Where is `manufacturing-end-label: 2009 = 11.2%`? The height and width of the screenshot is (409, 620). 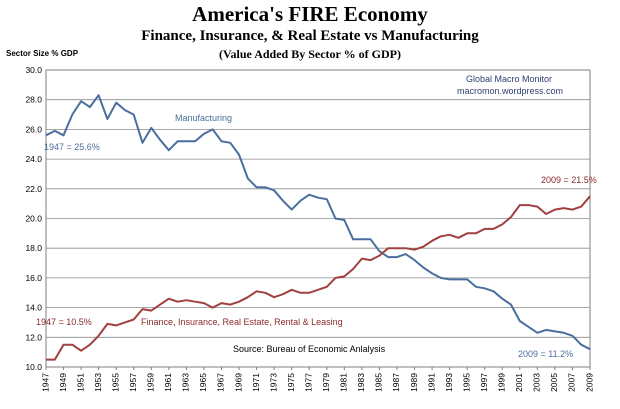 manufacturing-end-label: 2009 = 11.2% is located at coordinates (545, 354).